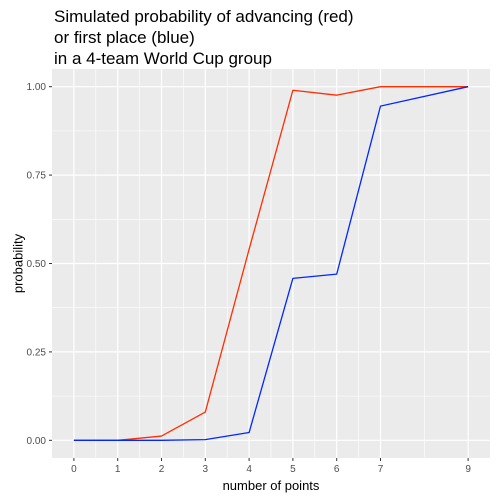 The width and height of the screenshot is (500, 500). I want to click on x-tick-label: 6, so click(337, 469).